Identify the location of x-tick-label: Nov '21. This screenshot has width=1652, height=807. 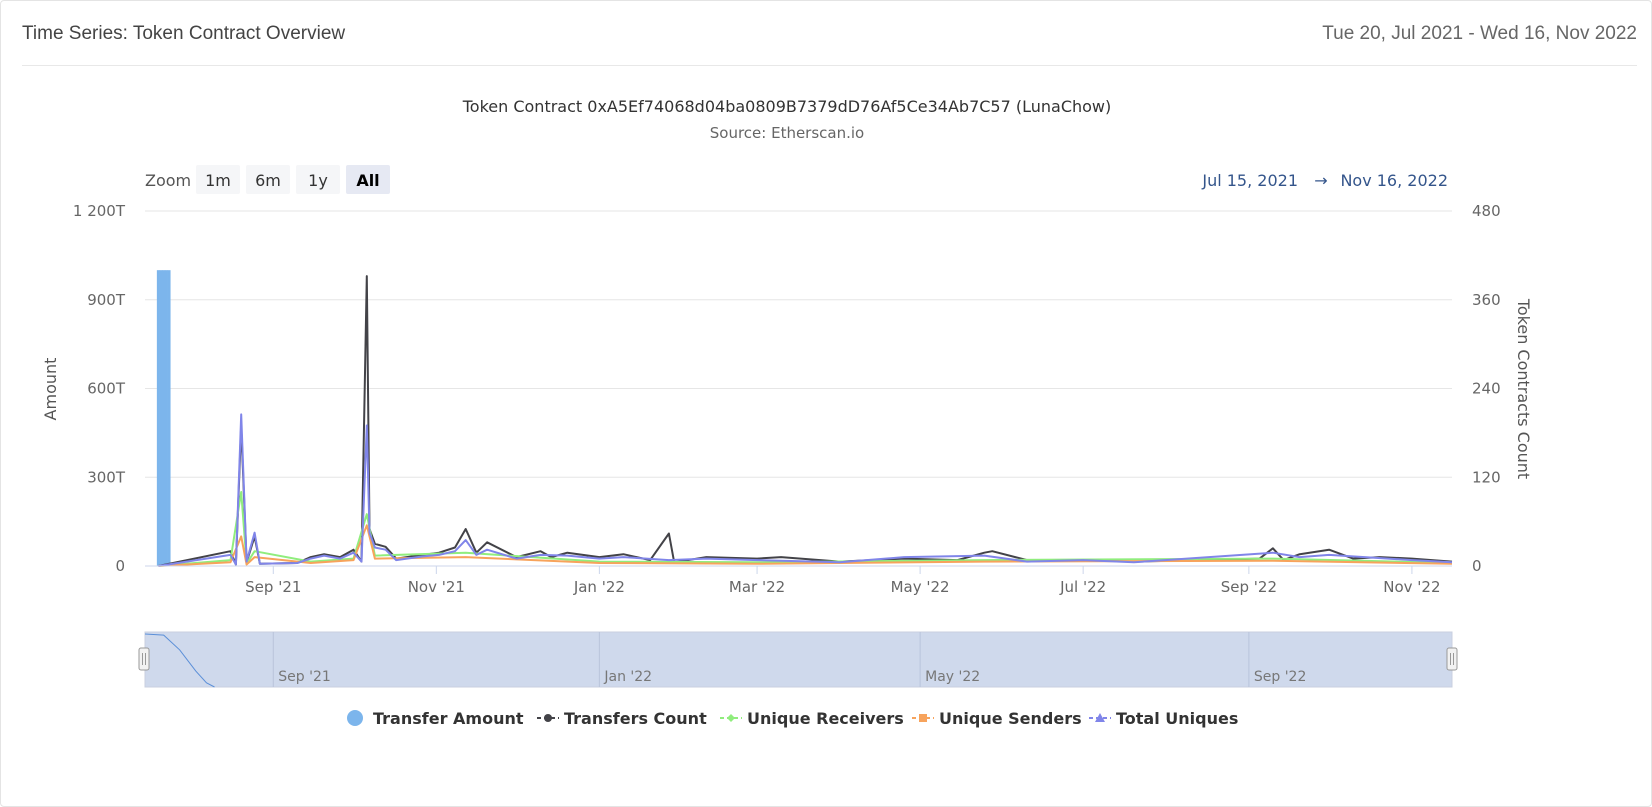
(436, 587).